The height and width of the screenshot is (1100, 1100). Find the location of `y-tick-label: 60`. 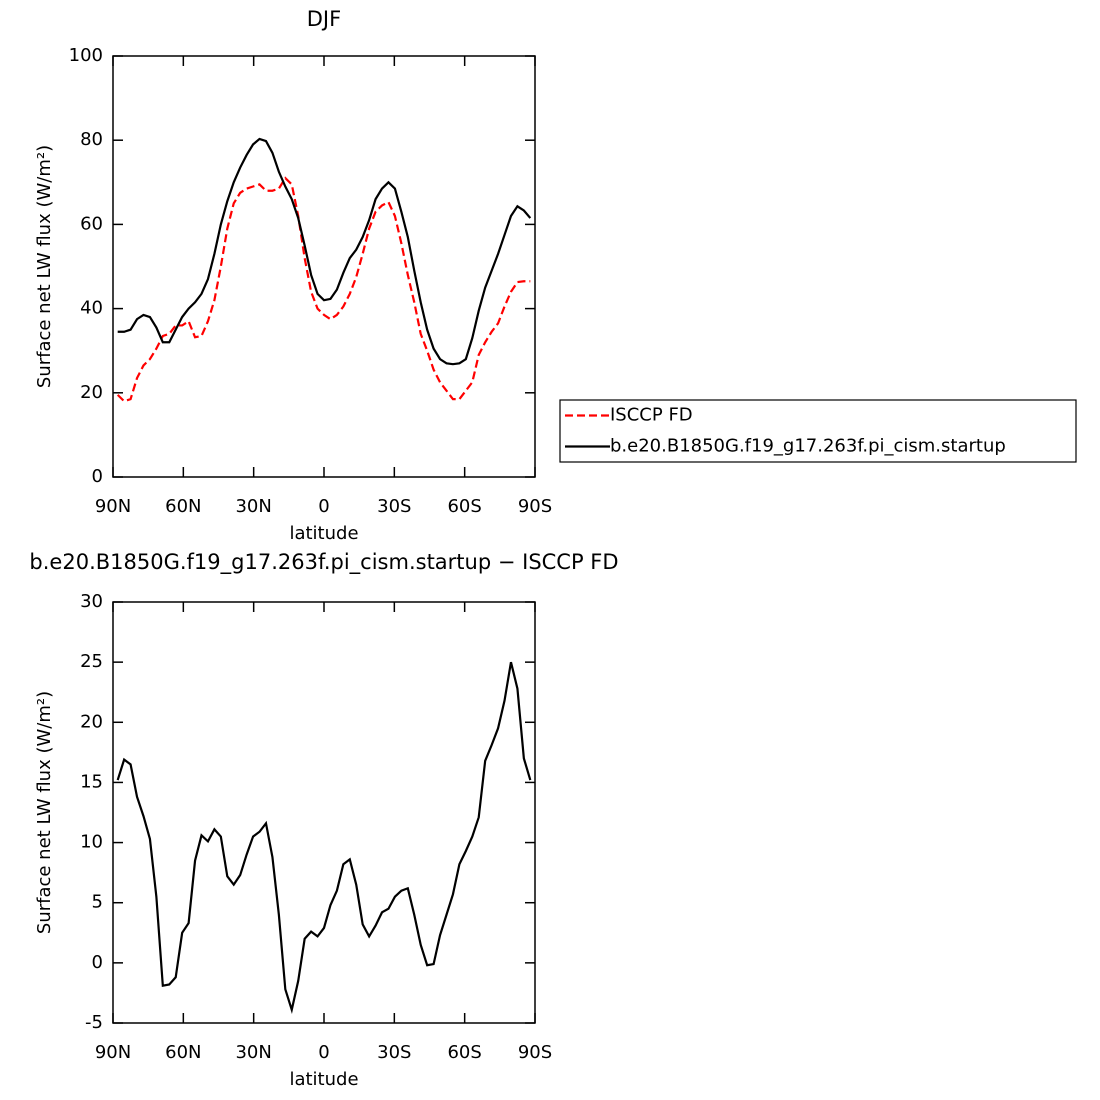

y-tick-label: 60 is located at coordinates (91, 223).